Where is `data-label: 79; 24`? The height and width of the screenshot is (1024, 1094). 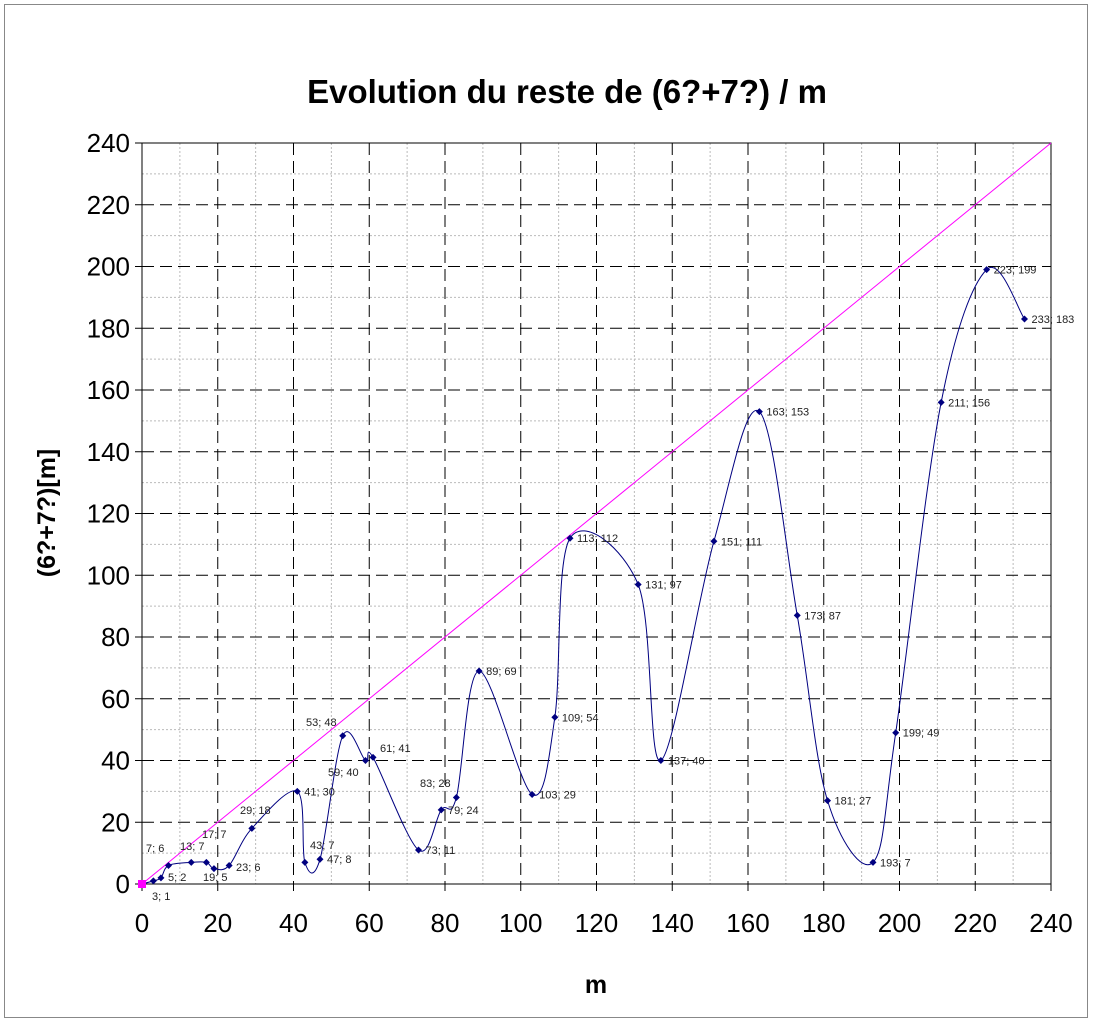
data-label: 79; 24 is located at coordinates (463, 811).